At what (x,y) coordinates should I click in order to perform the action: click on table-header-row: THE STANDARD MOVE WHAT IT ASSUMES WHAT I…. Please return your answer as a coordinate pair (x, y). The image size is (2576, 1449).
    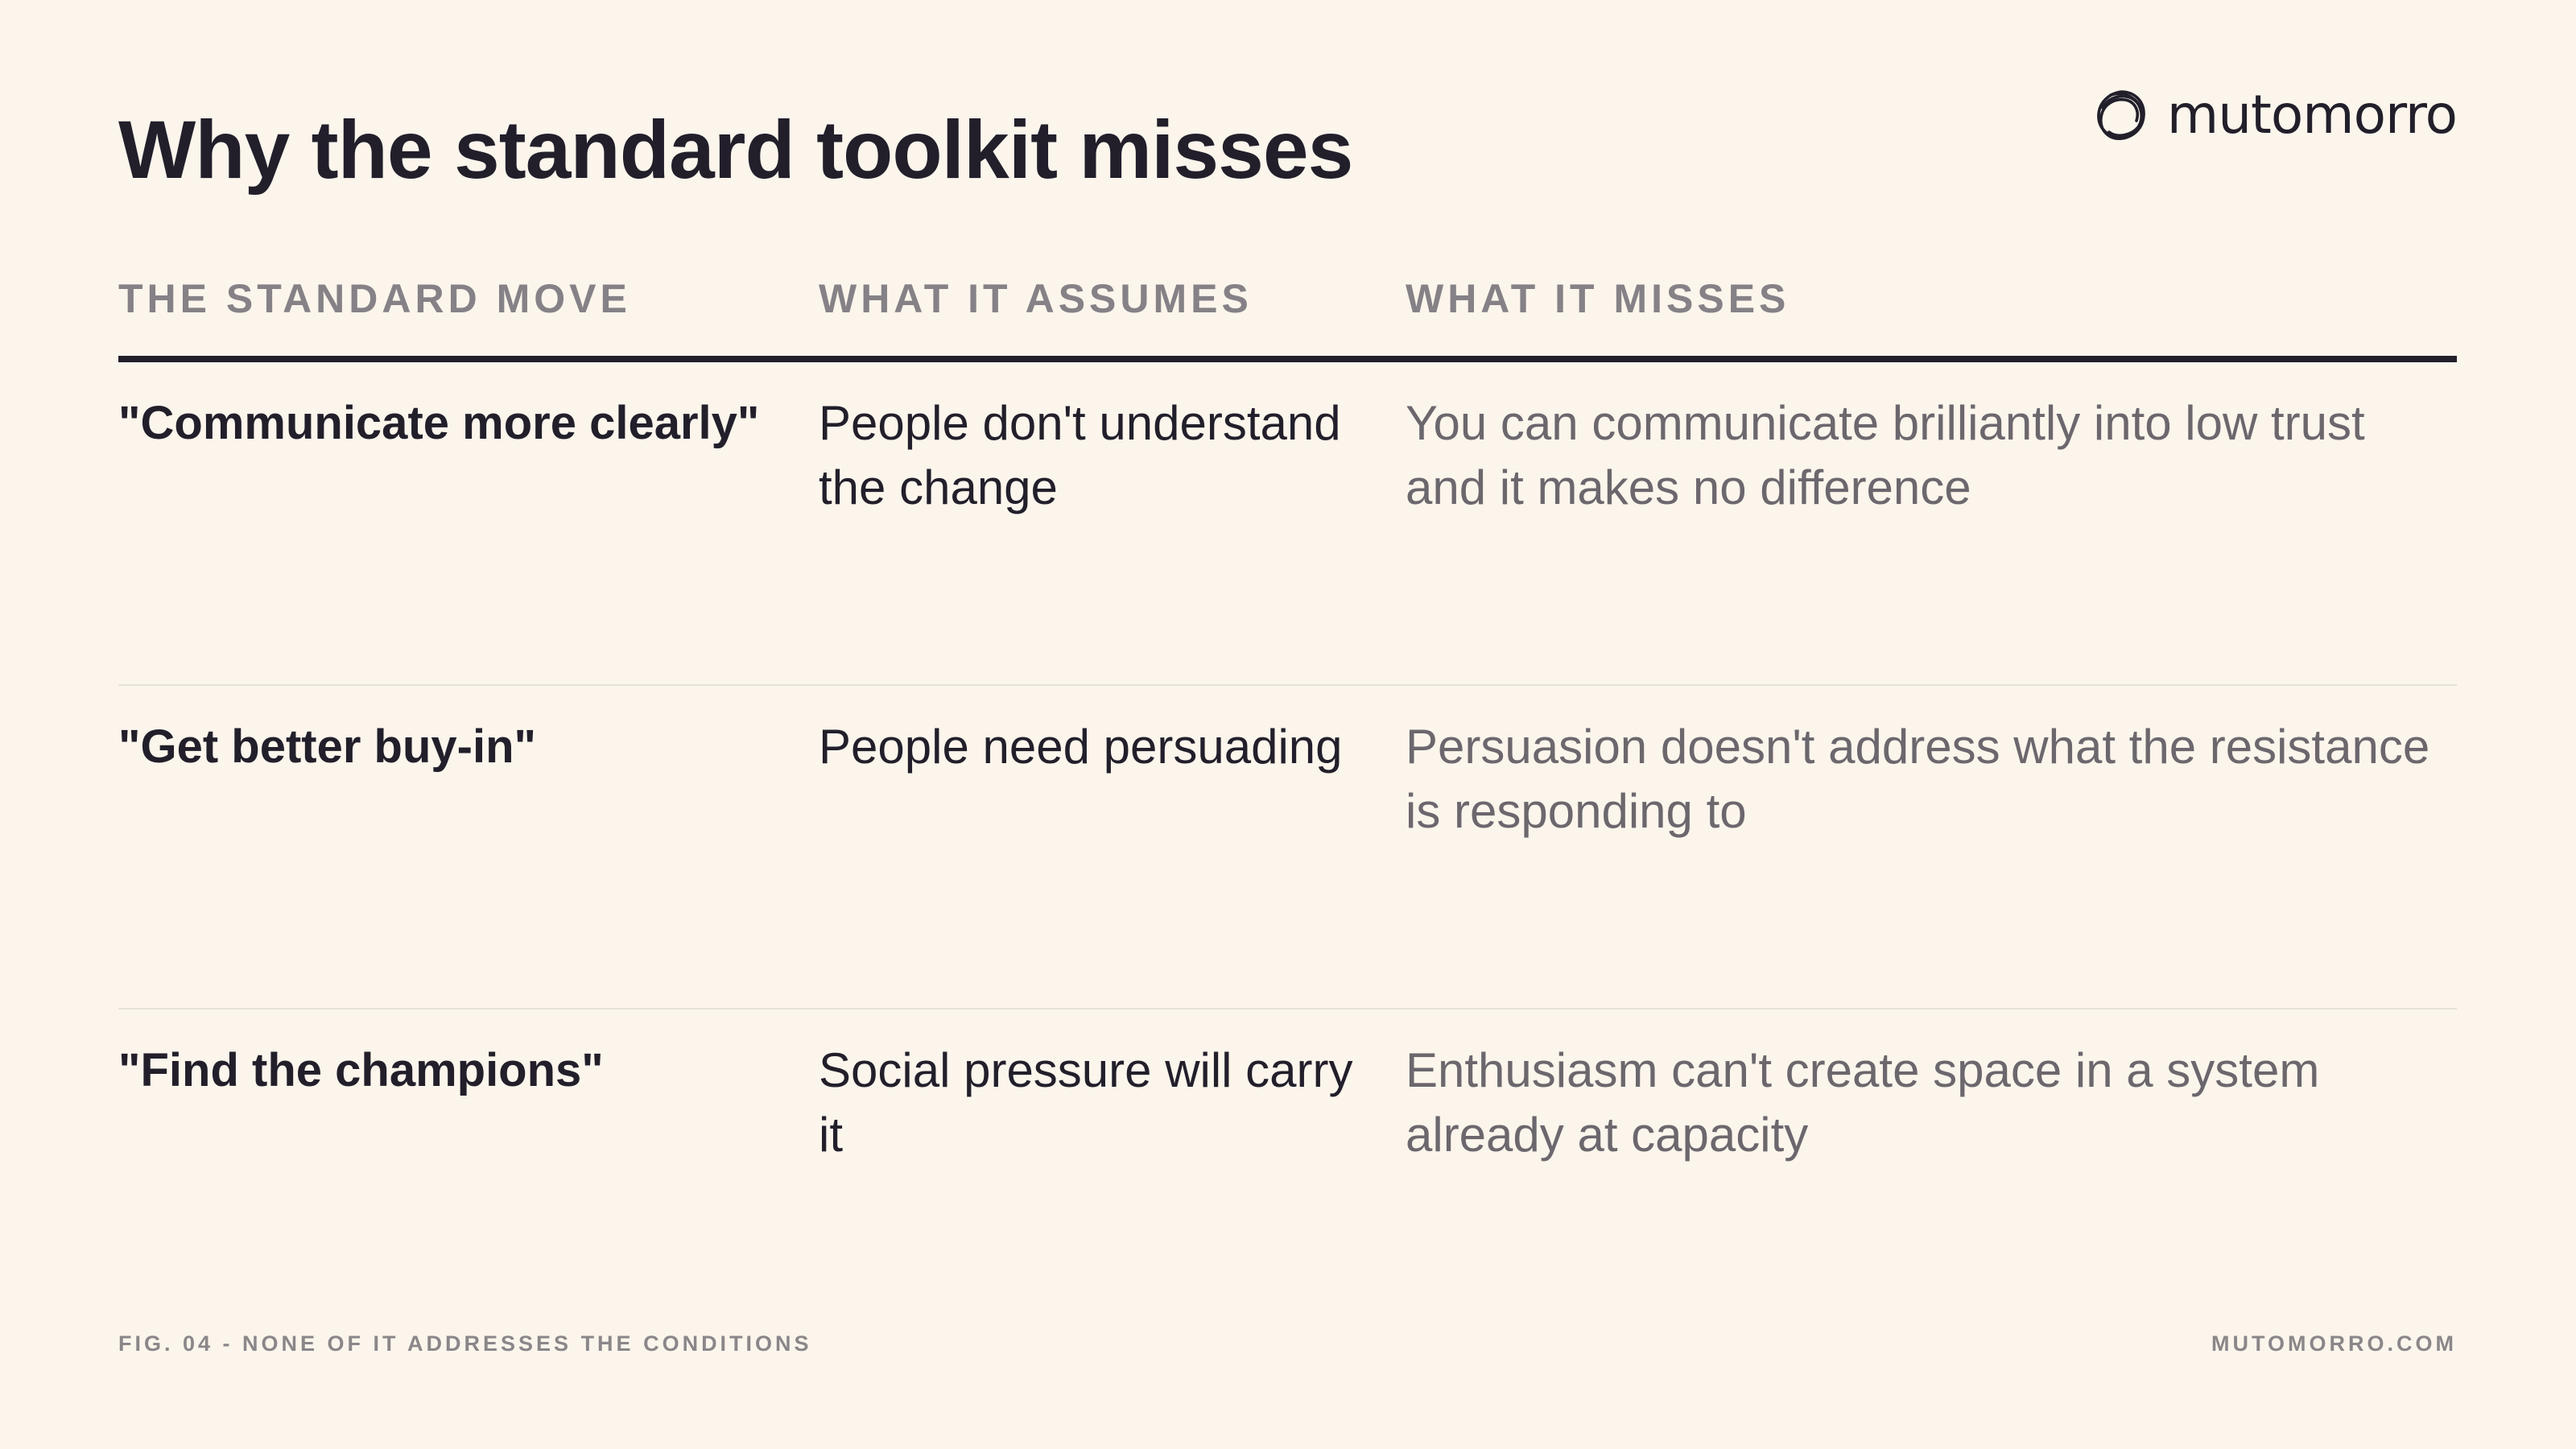
    Looking at the image, I should click on (1287, 317).